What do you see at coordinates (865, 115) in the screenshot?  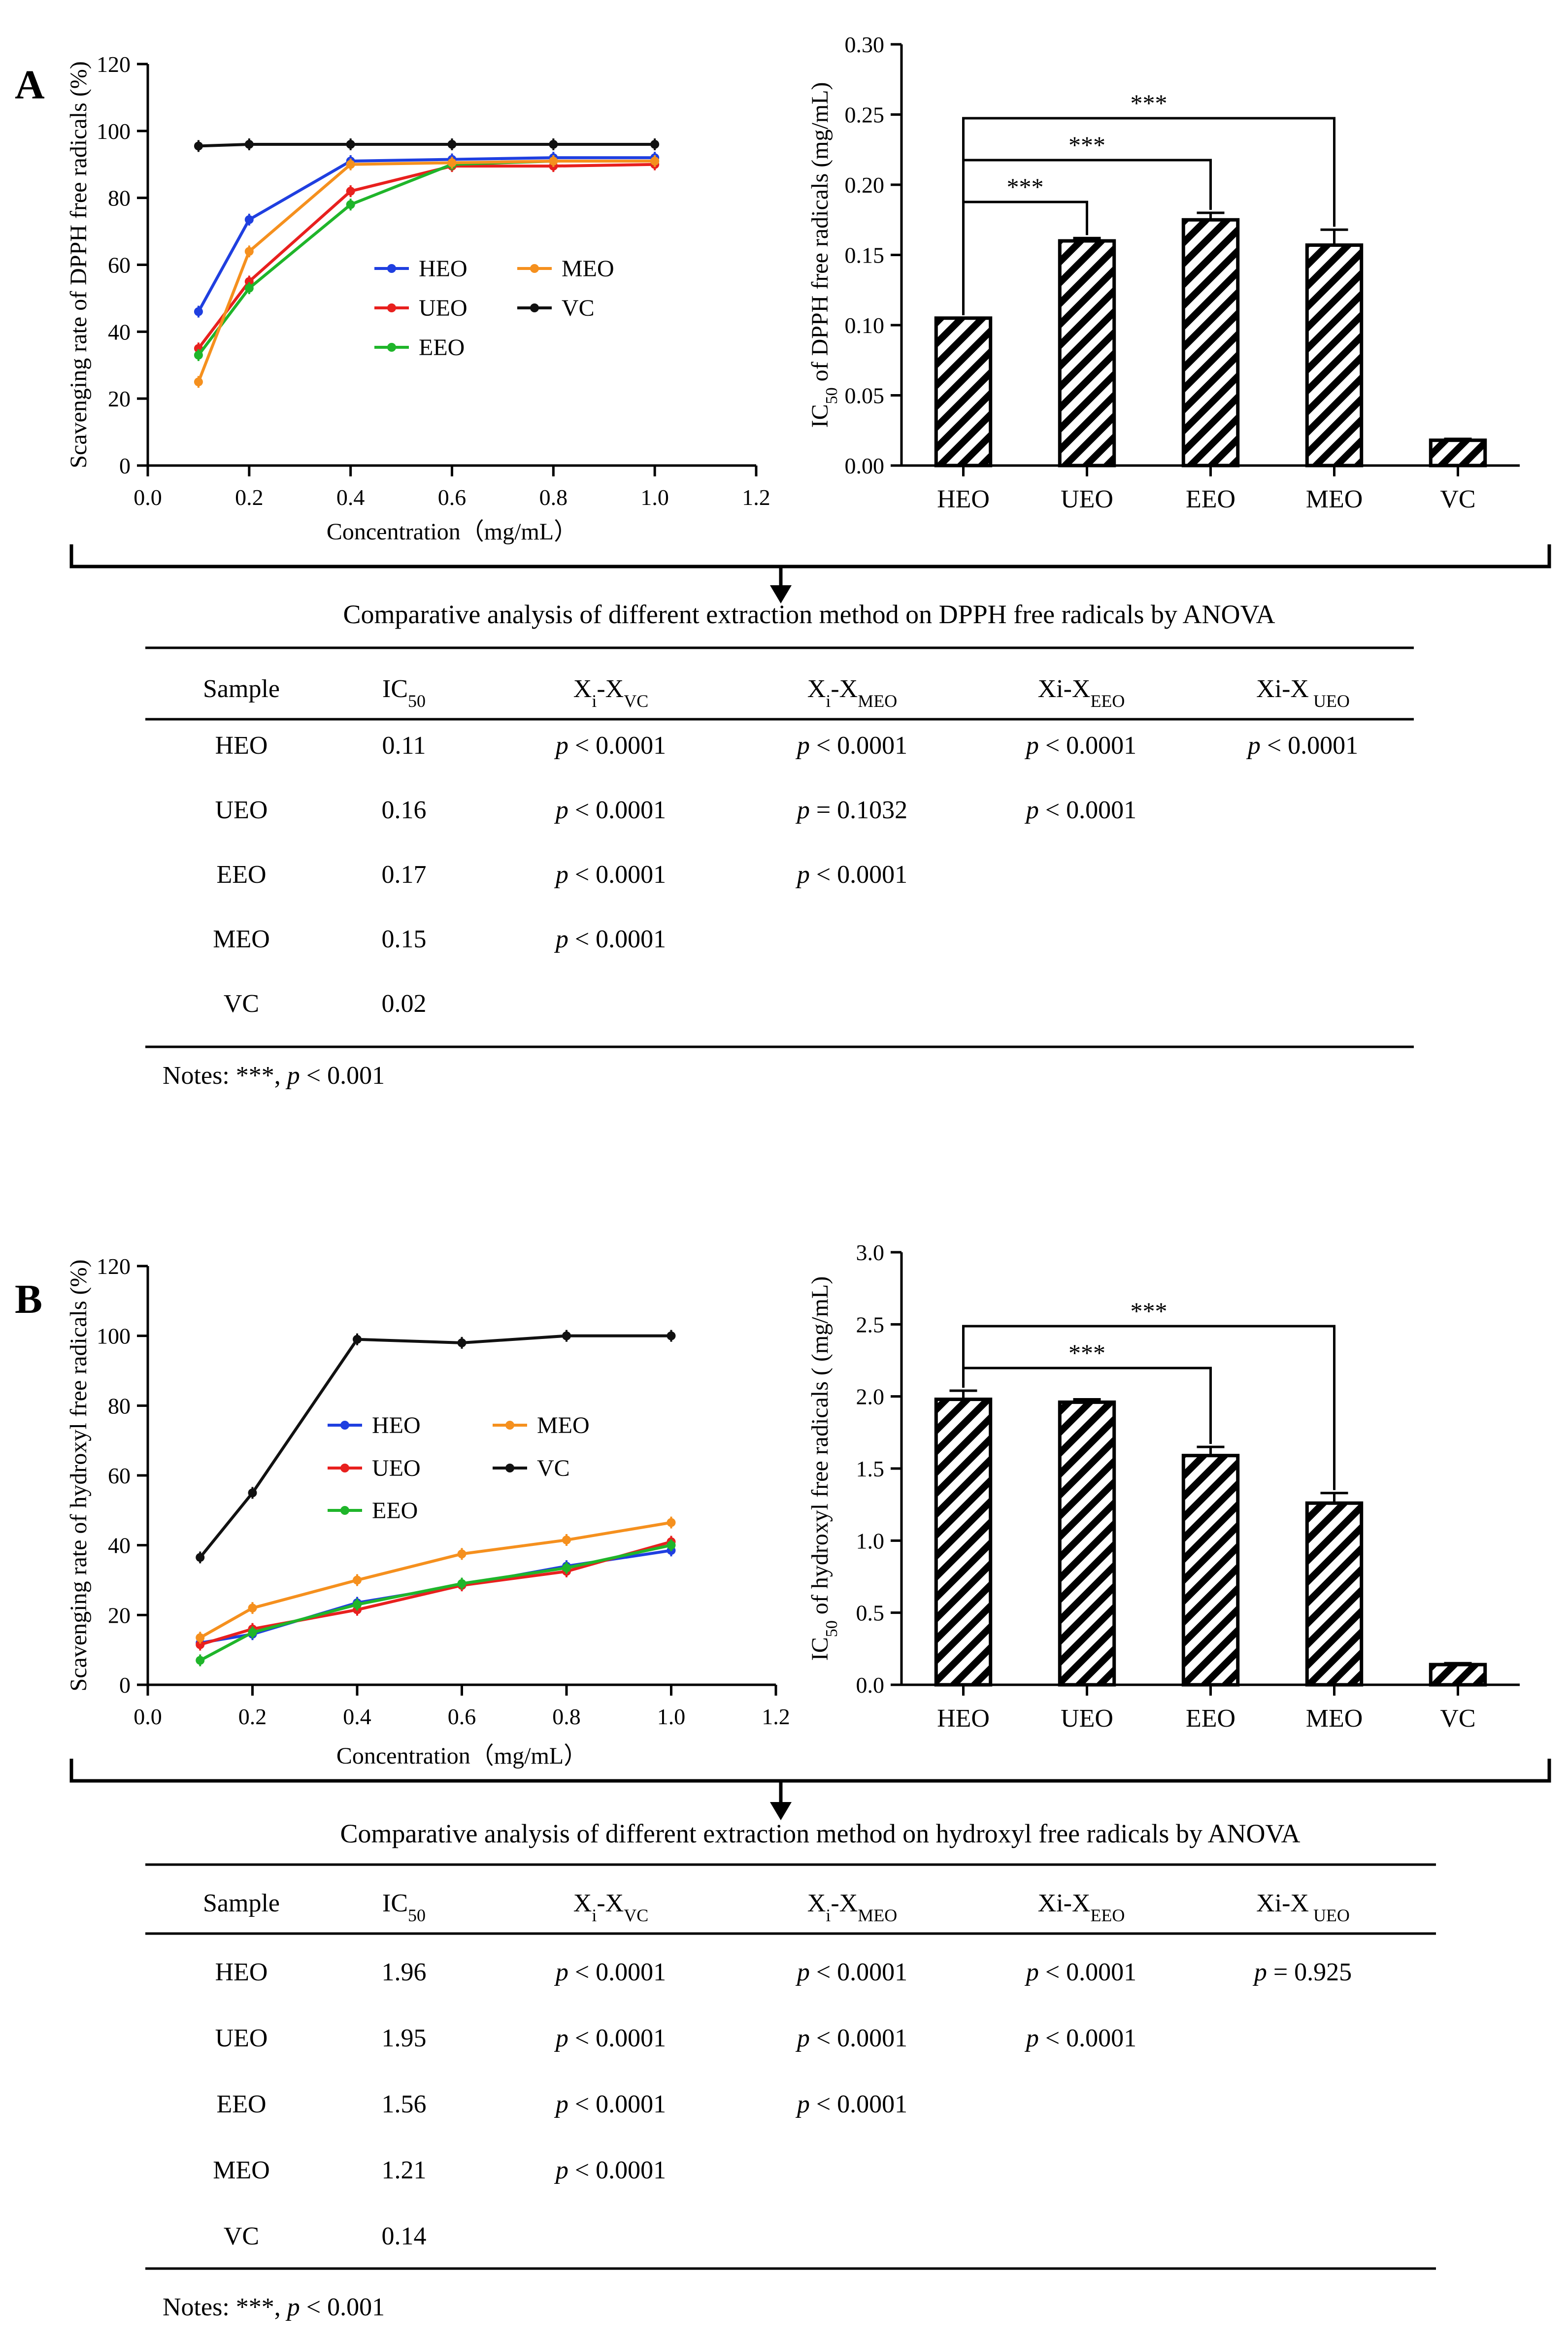 I see `y-tick-label: 0.25` at bounding box center [865, 115].